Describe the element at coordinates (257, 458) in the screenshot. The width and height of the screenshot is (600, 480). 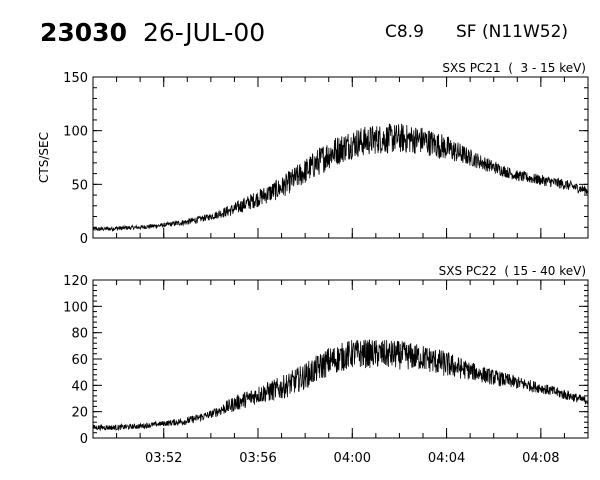
I see `x-tick-label: 03:56` at that location.